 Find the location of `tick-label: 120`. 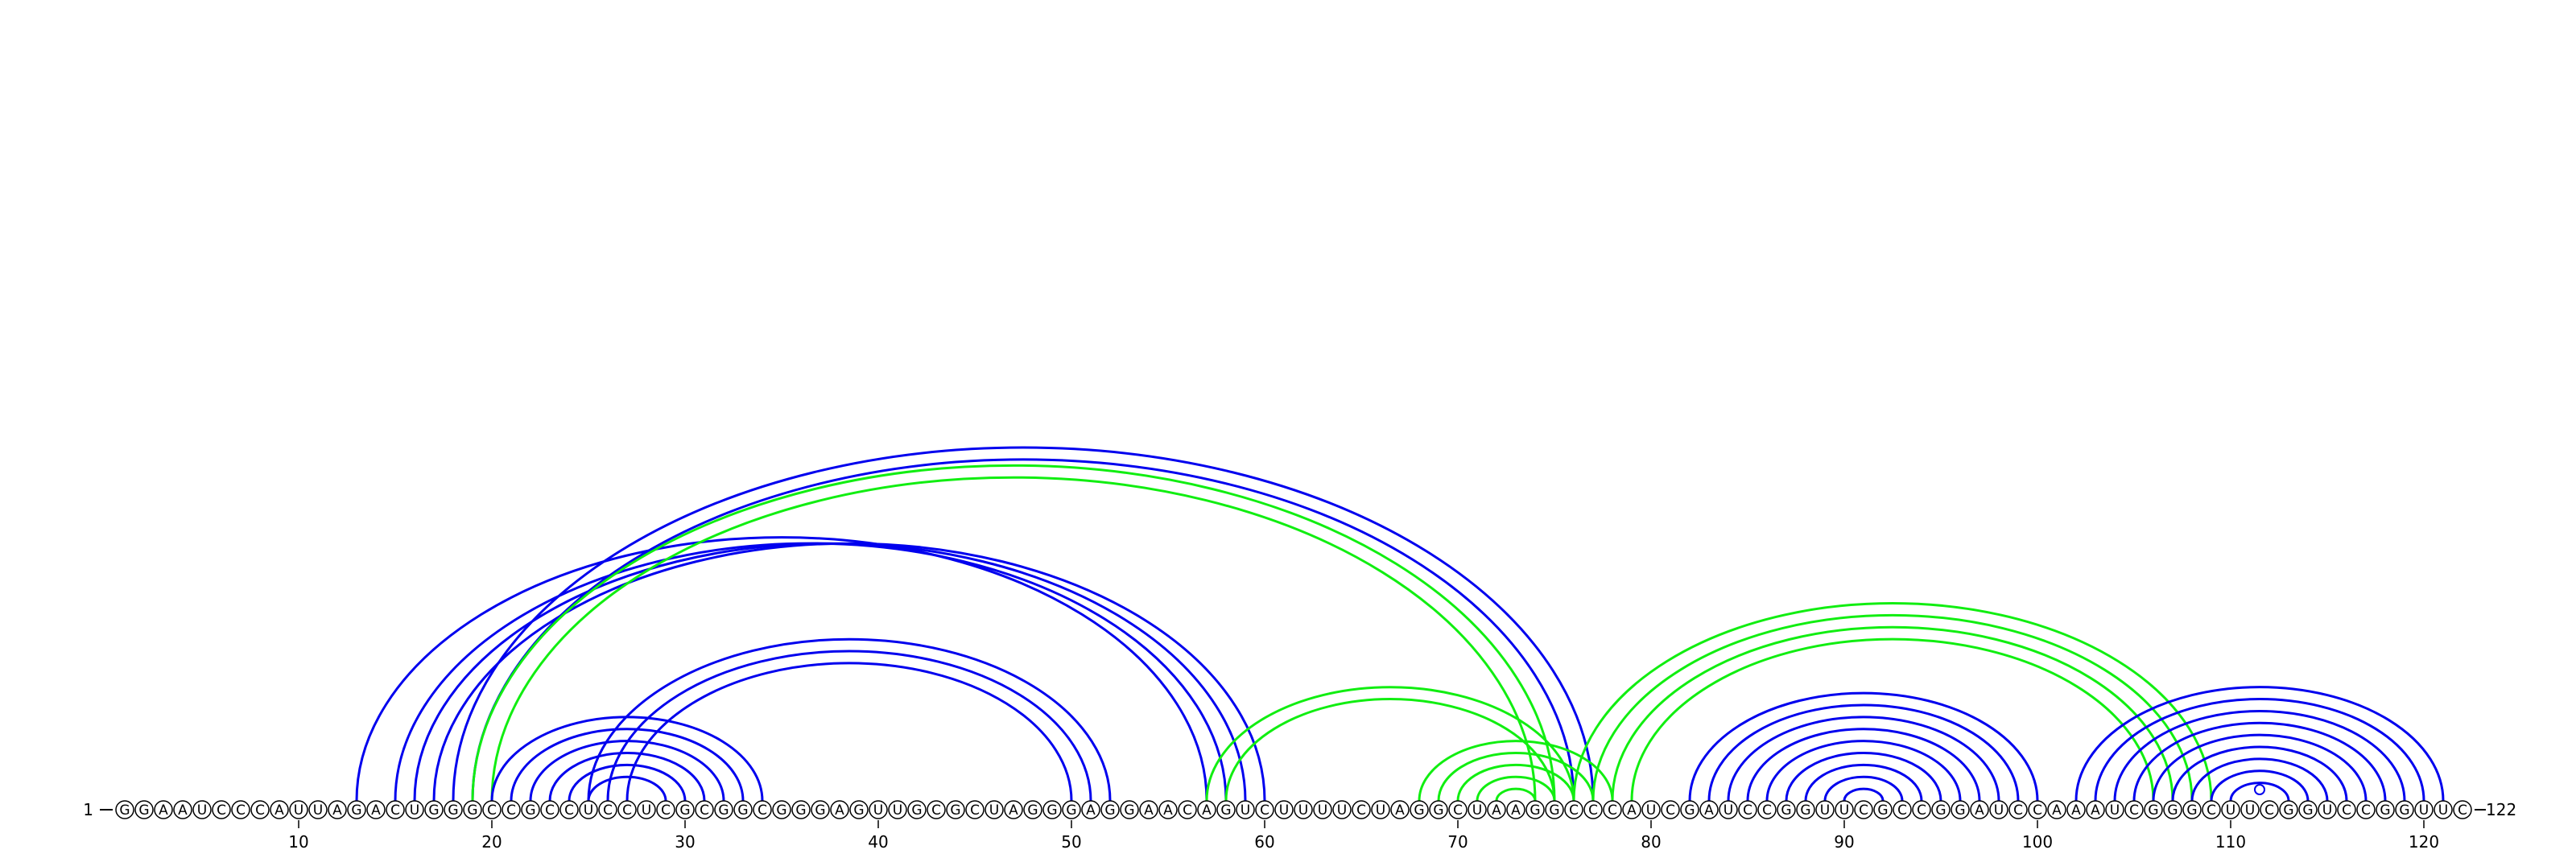

tick-label: 120 is located at coordinates (2424, 842).